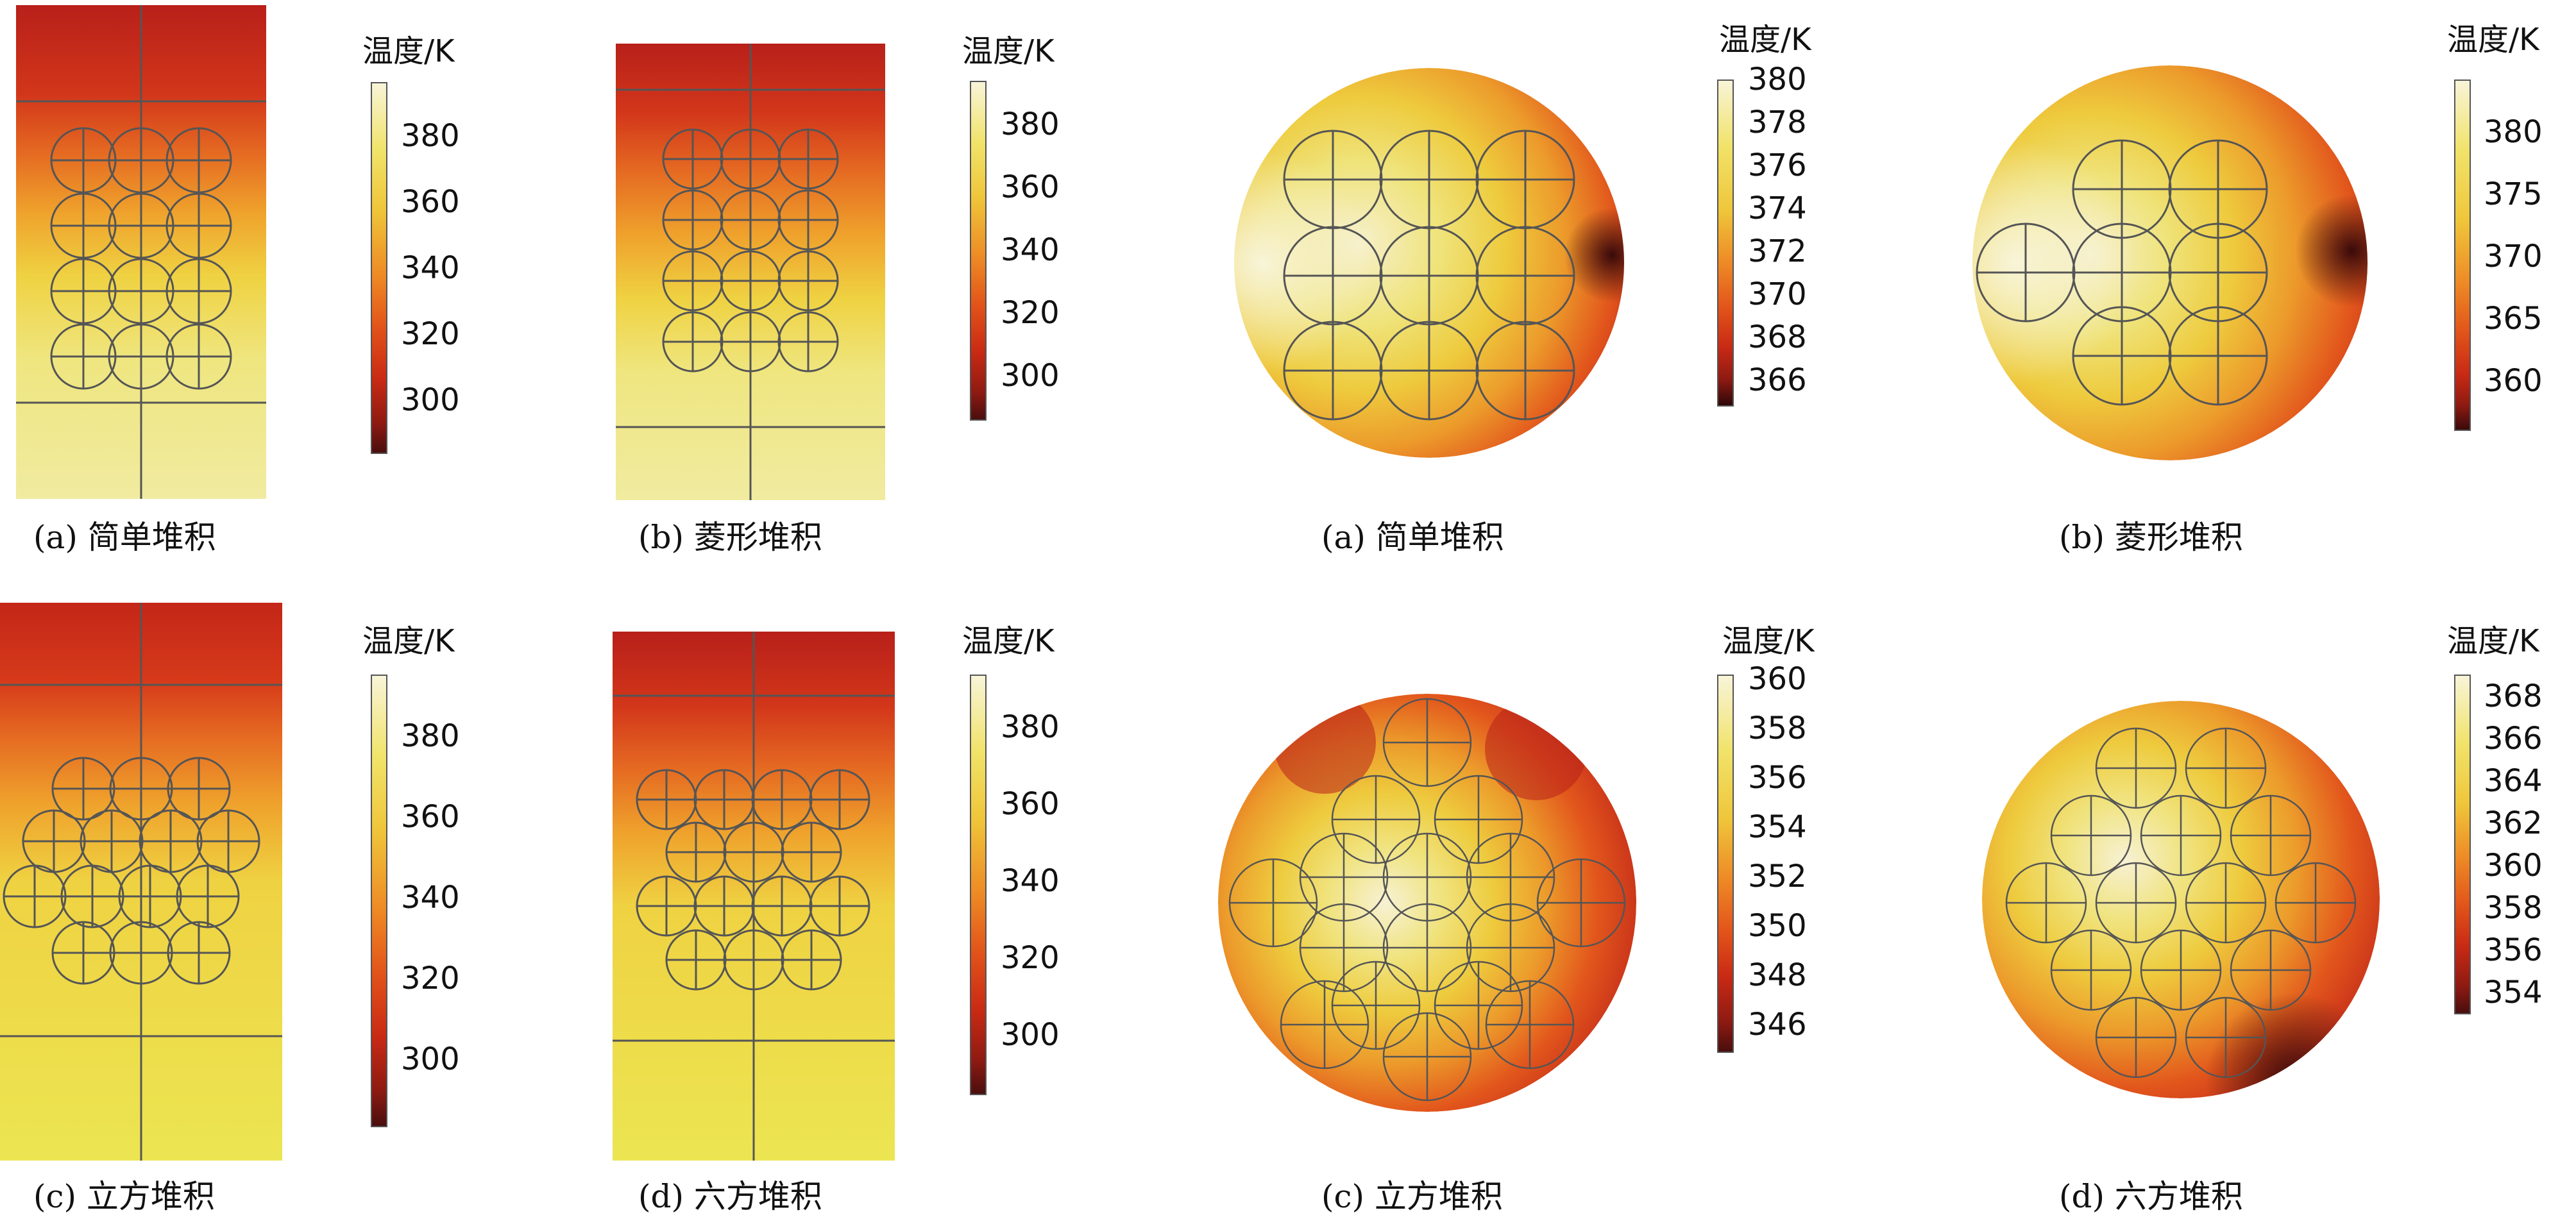 The width and height of the screenshot is (2576, 1217). Describe the element at coordinates (1777, 926) in the screenshot. I see `top-c-tick-5: 350` at that location.